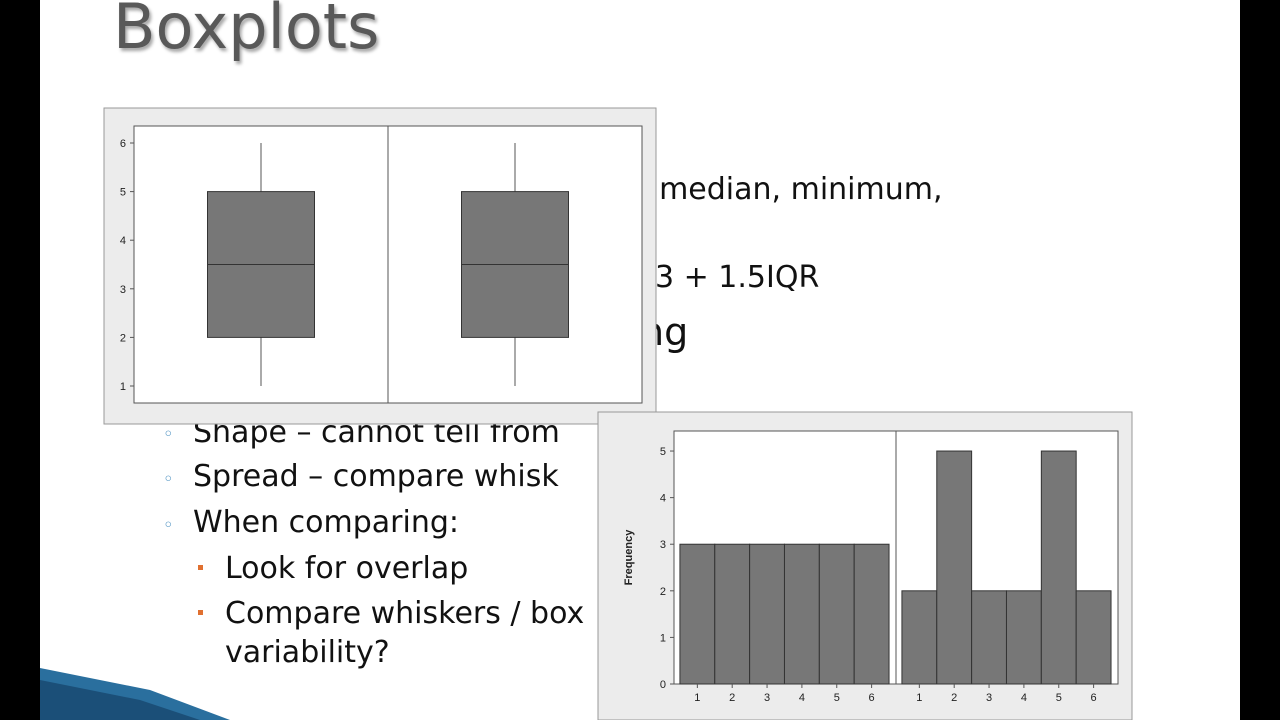 The width and height of the screenshot is (1280, 720). I want to click on decoration, so click(120, 700).